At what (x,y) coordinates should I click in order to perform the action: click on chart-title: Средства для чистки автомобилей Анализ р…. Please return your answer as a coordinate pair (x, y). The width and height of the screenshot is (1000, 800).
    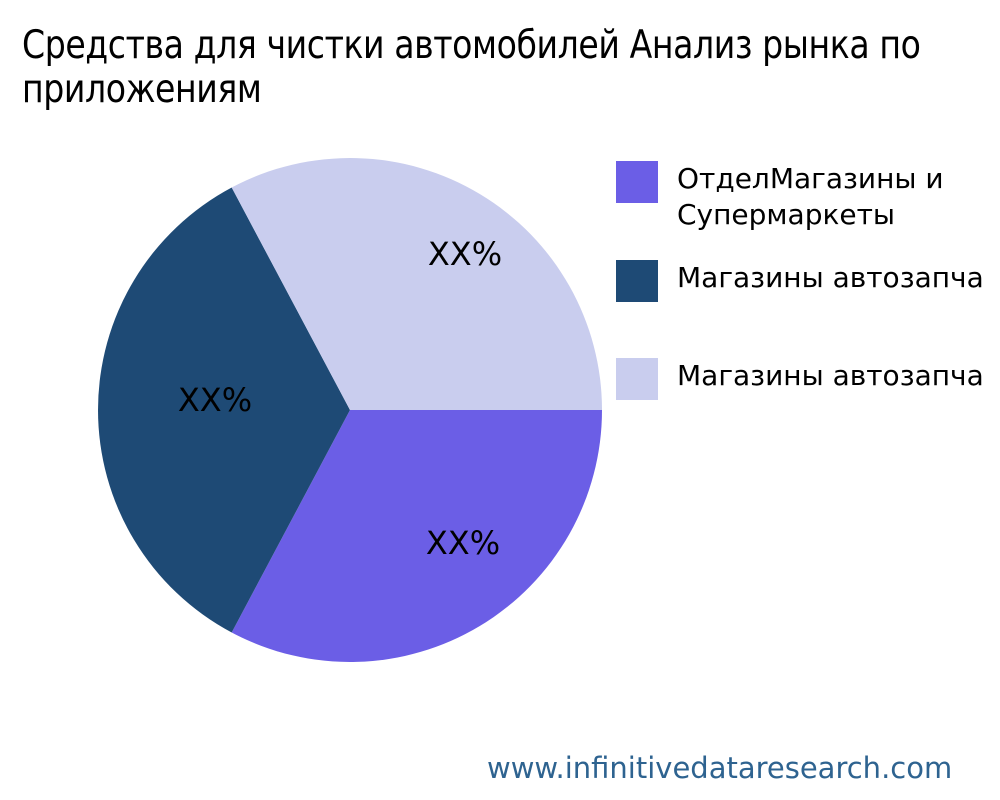
    Looking at the image, I should click on (471, 67).